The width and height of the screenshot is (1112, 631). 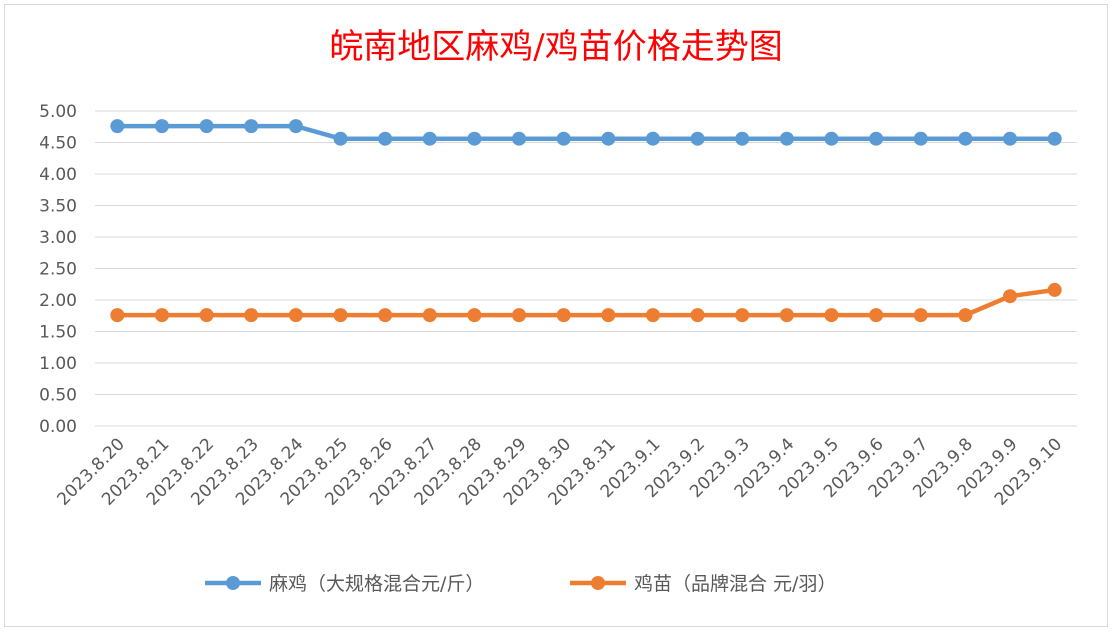 What do you see at coordinates (58, 207) in the screenshot?
I see `y-tick-label: 3.50` at bounding box center [58, 207].